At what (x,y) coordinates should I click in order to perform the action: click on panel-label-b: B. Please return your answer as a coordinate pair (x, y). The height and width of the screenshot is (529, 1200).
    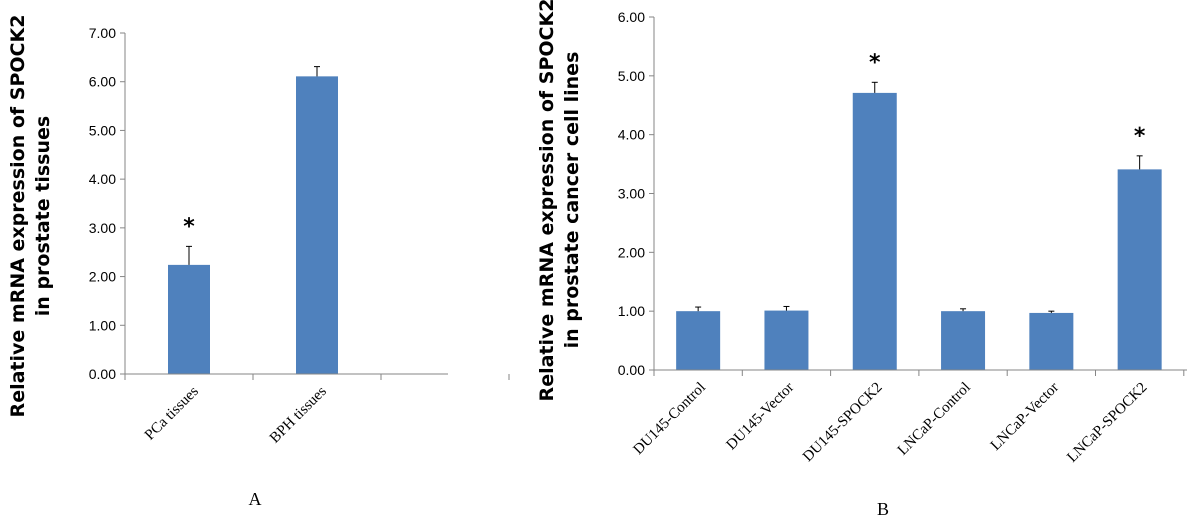
    Looking at the image, I should click on (883, 509).